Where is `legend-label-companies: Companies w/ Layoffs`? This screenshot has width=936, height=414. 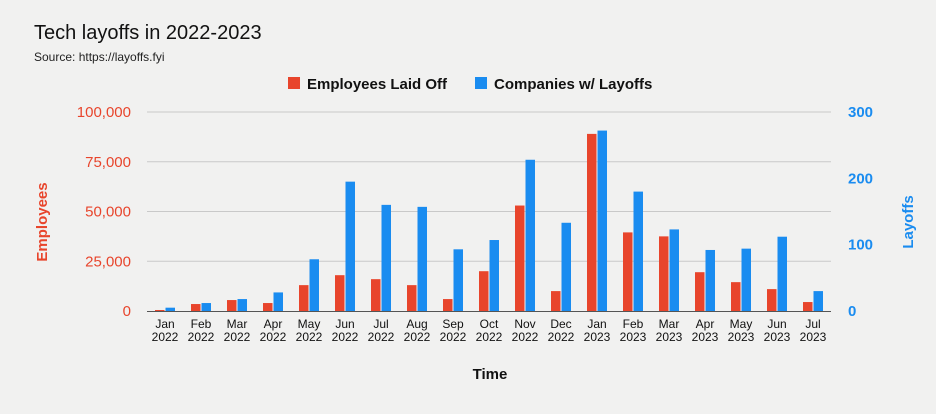
legend-label-companies: Companies w/ Layoffs is located at coordinates (573, 84).